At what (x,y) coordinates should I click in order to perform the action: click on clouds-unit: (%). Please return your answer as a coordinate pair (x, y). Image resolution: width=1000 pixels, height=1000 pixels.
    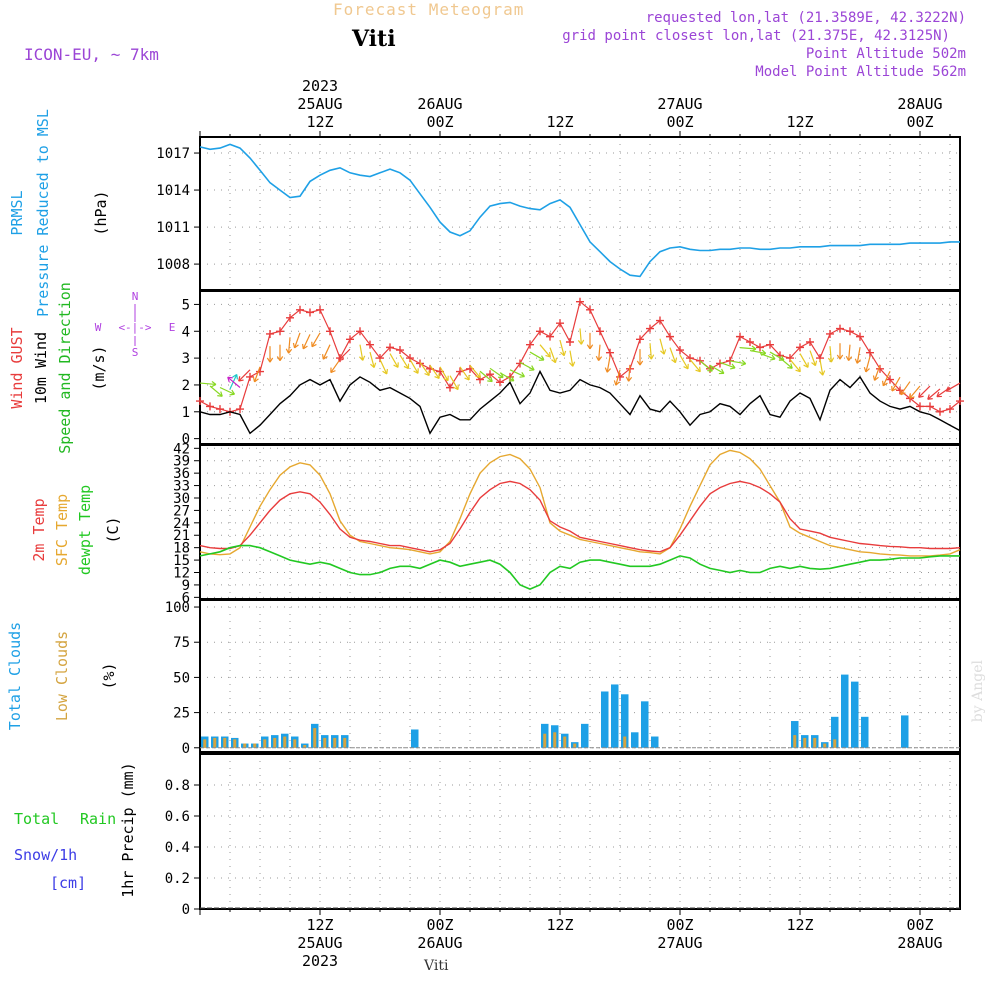
    Looking at the image, I should click on (109, 675).